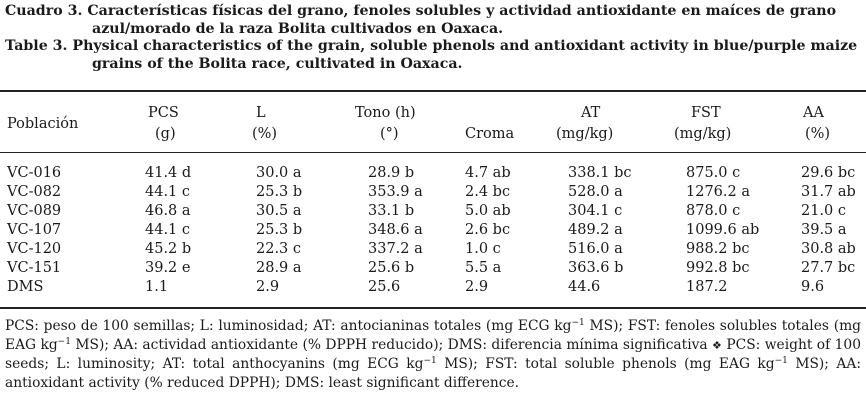 This screenshot has height=401, width=866. Describe the element at coordinates (163, 113) in the screenshot. I see `header-top-pcs: PCS` at that location.